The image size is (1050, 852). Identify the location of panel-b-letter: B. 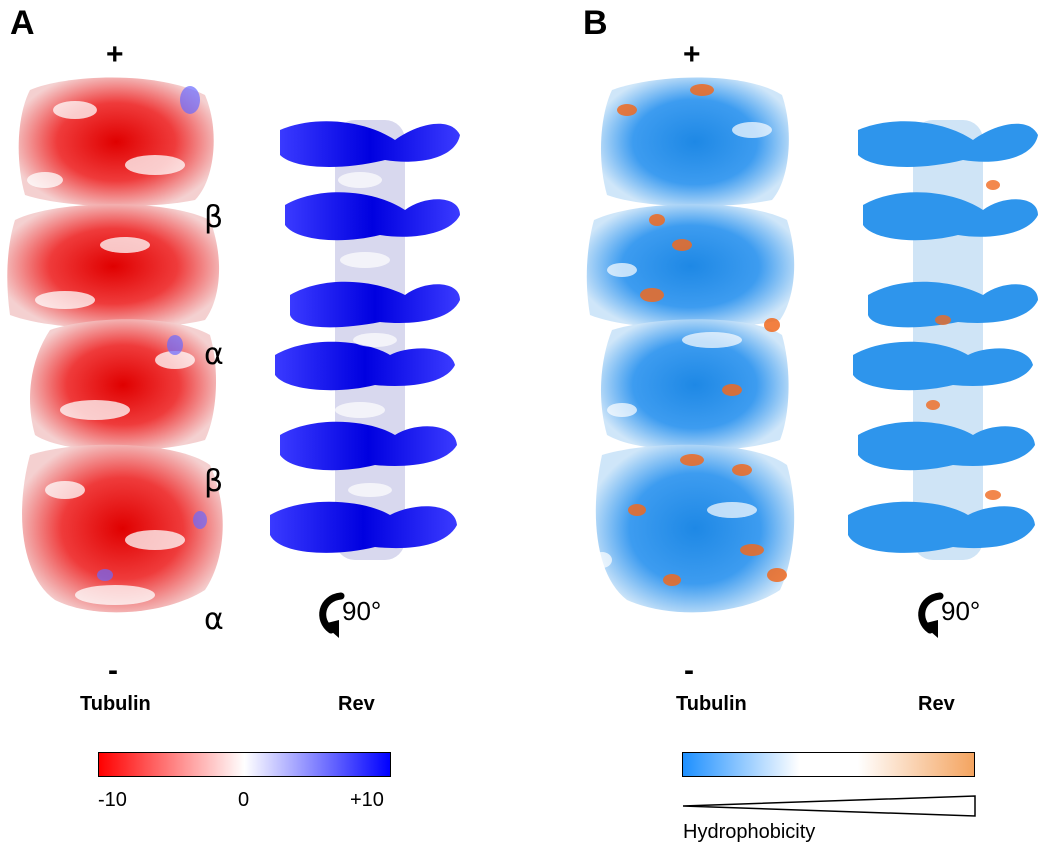
(595, 23).